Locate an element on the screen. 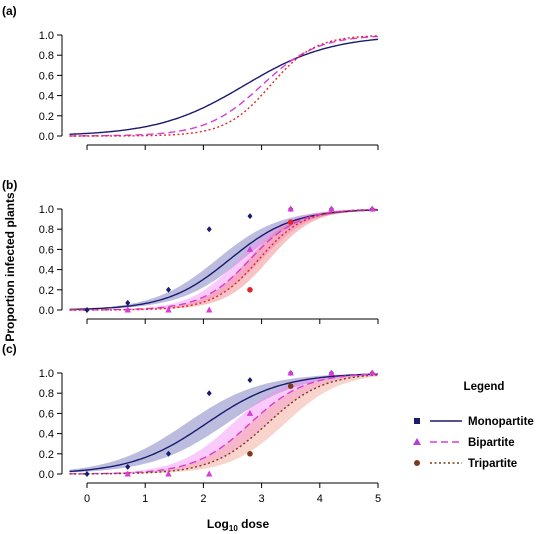  panel-label: (a) is located at coordinates (9, 11).